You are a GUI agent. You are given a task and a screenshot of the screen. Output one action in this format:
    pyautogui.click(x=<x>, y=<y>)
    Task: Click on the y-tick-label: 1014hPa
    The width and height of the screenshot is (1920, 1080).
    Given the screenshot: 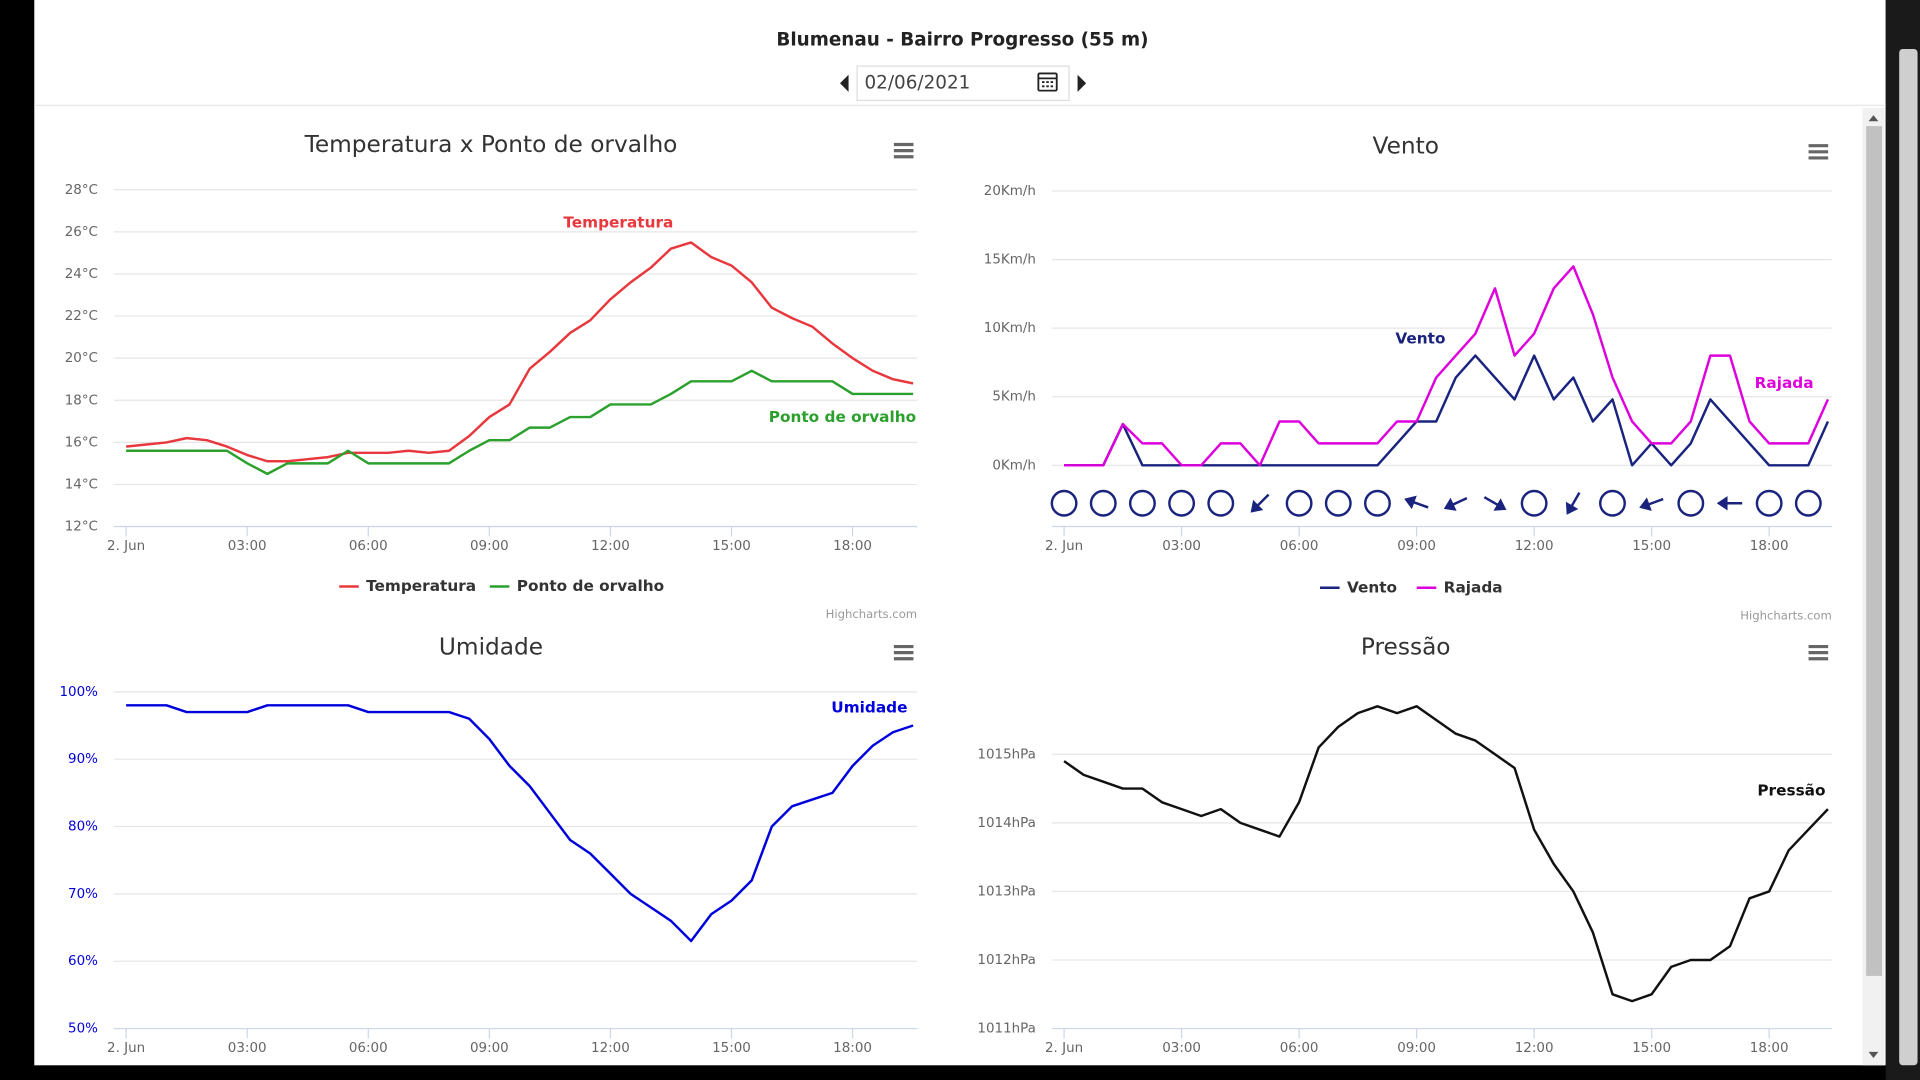 What is the action you would take?
    pyautogui.click(x=1006, y=823)
    